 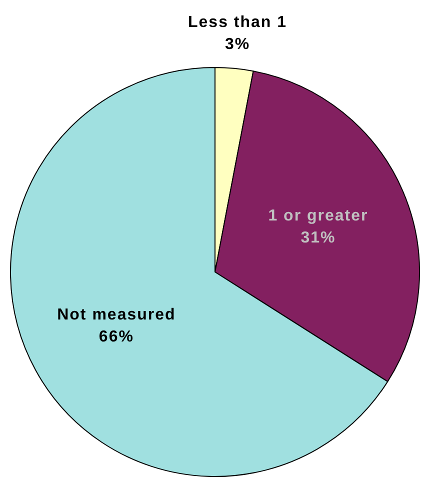 I want to click on slice-label: Less than 1, so click(x=238, y=23).